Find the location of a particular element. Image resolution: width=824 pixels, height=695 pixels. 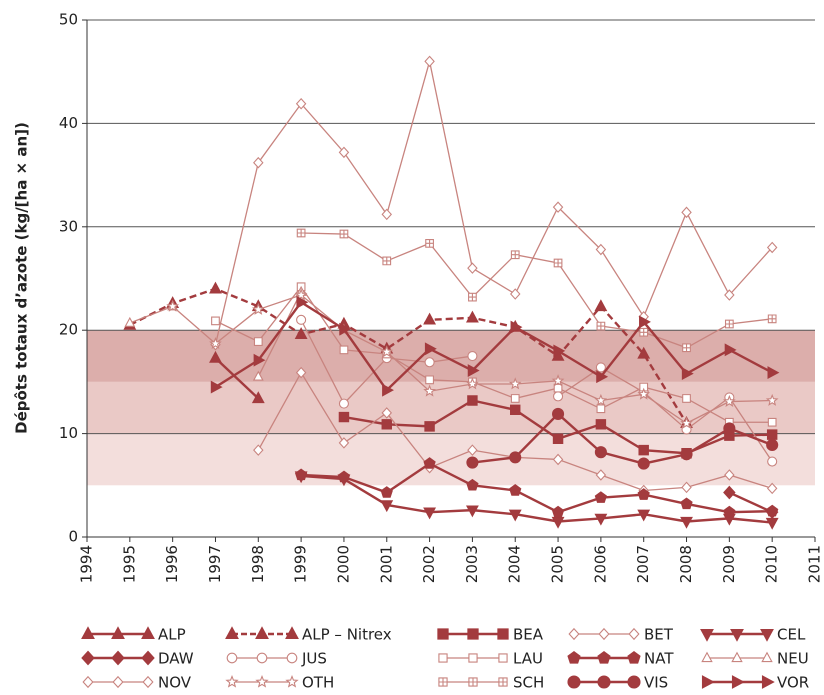

legend-item: CEL is located at coordinates (753, 635).